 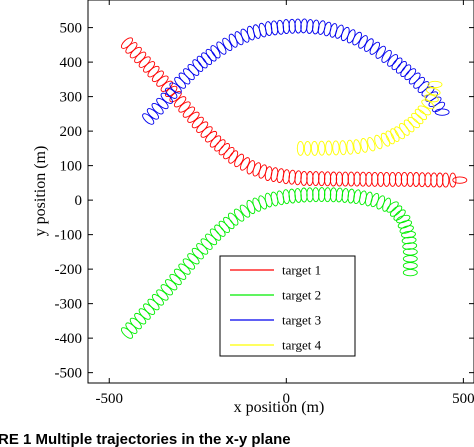 I want to click on y-tick-label: -400, so click(x=69, y=339).